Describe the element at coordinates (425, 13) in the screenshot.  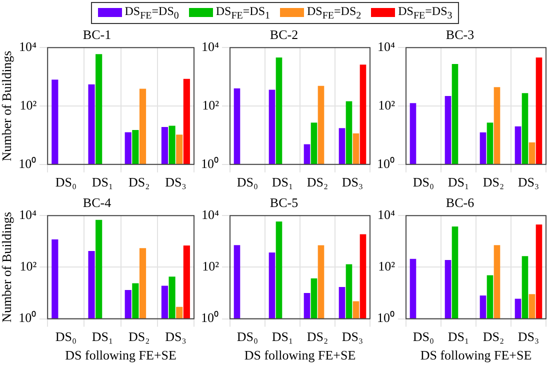
I see `legend-label: DS$_{FE}$=DS$_{3}$` at that location.